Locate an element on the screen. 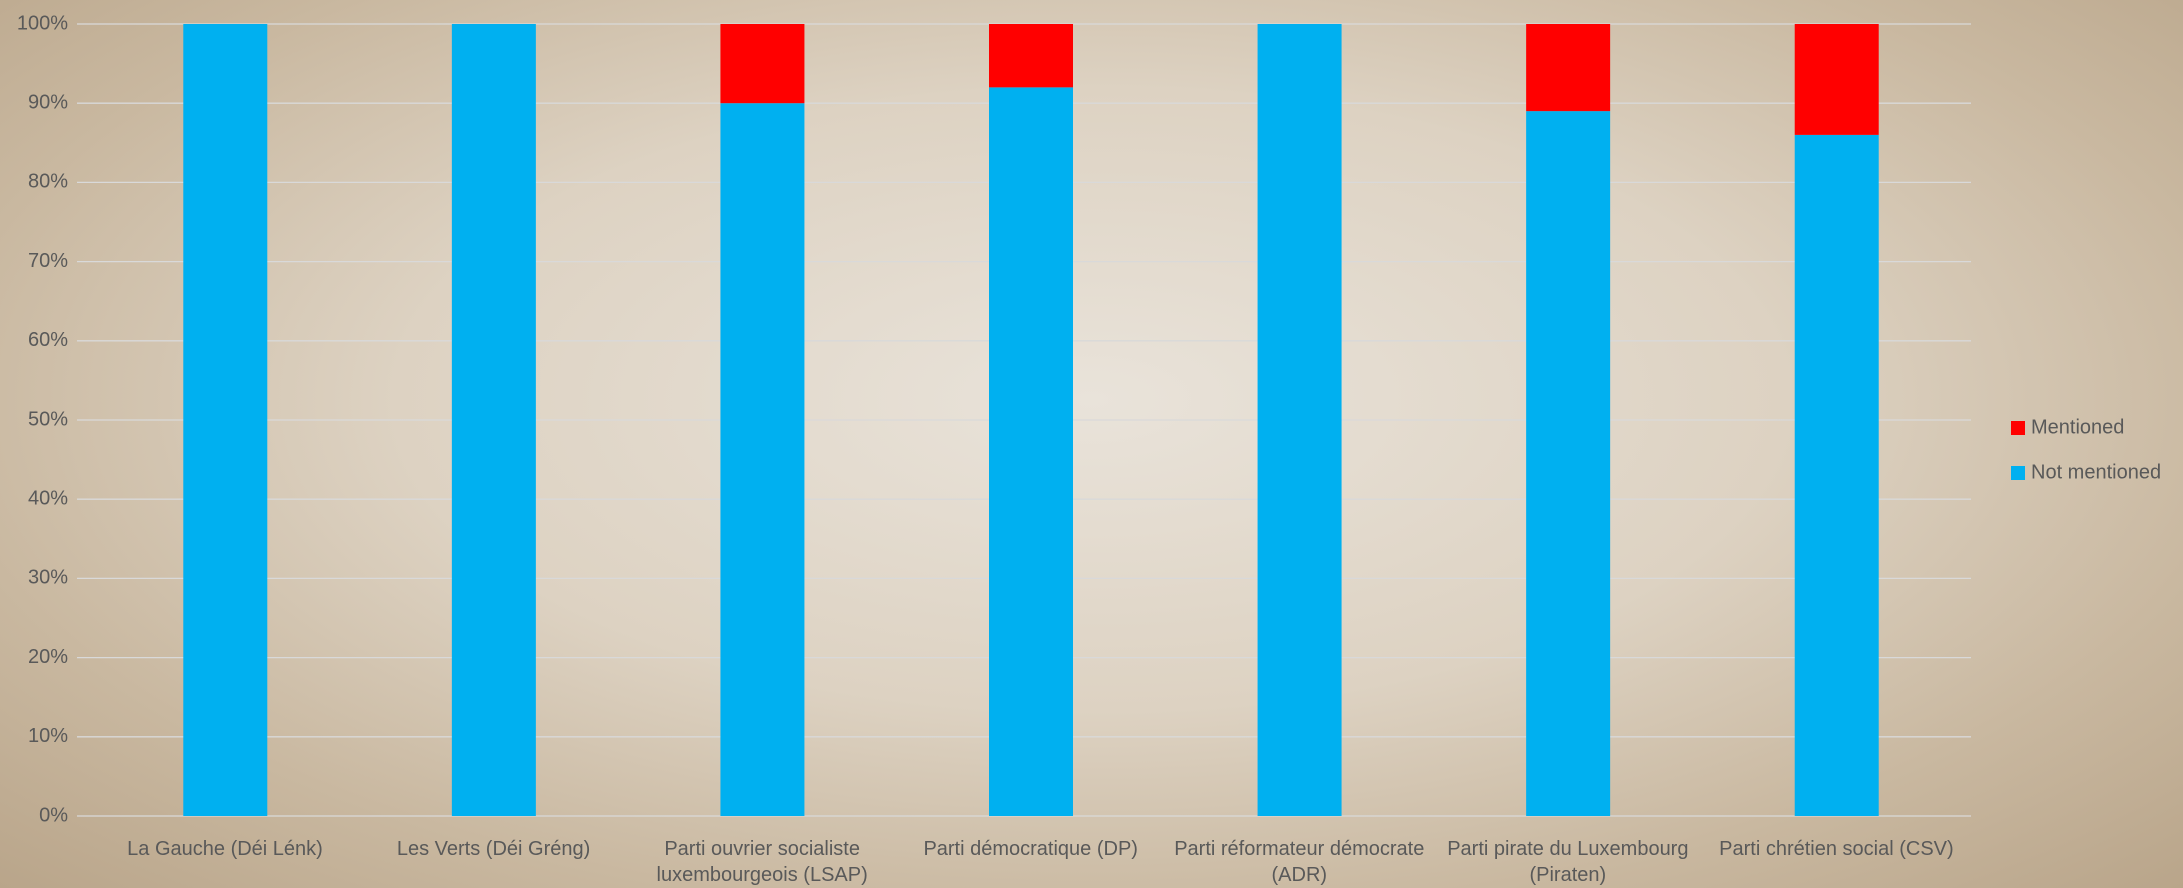 The image size is (2183, 888). legend-label: Not mentioned is located at coordinates (2096, 472).